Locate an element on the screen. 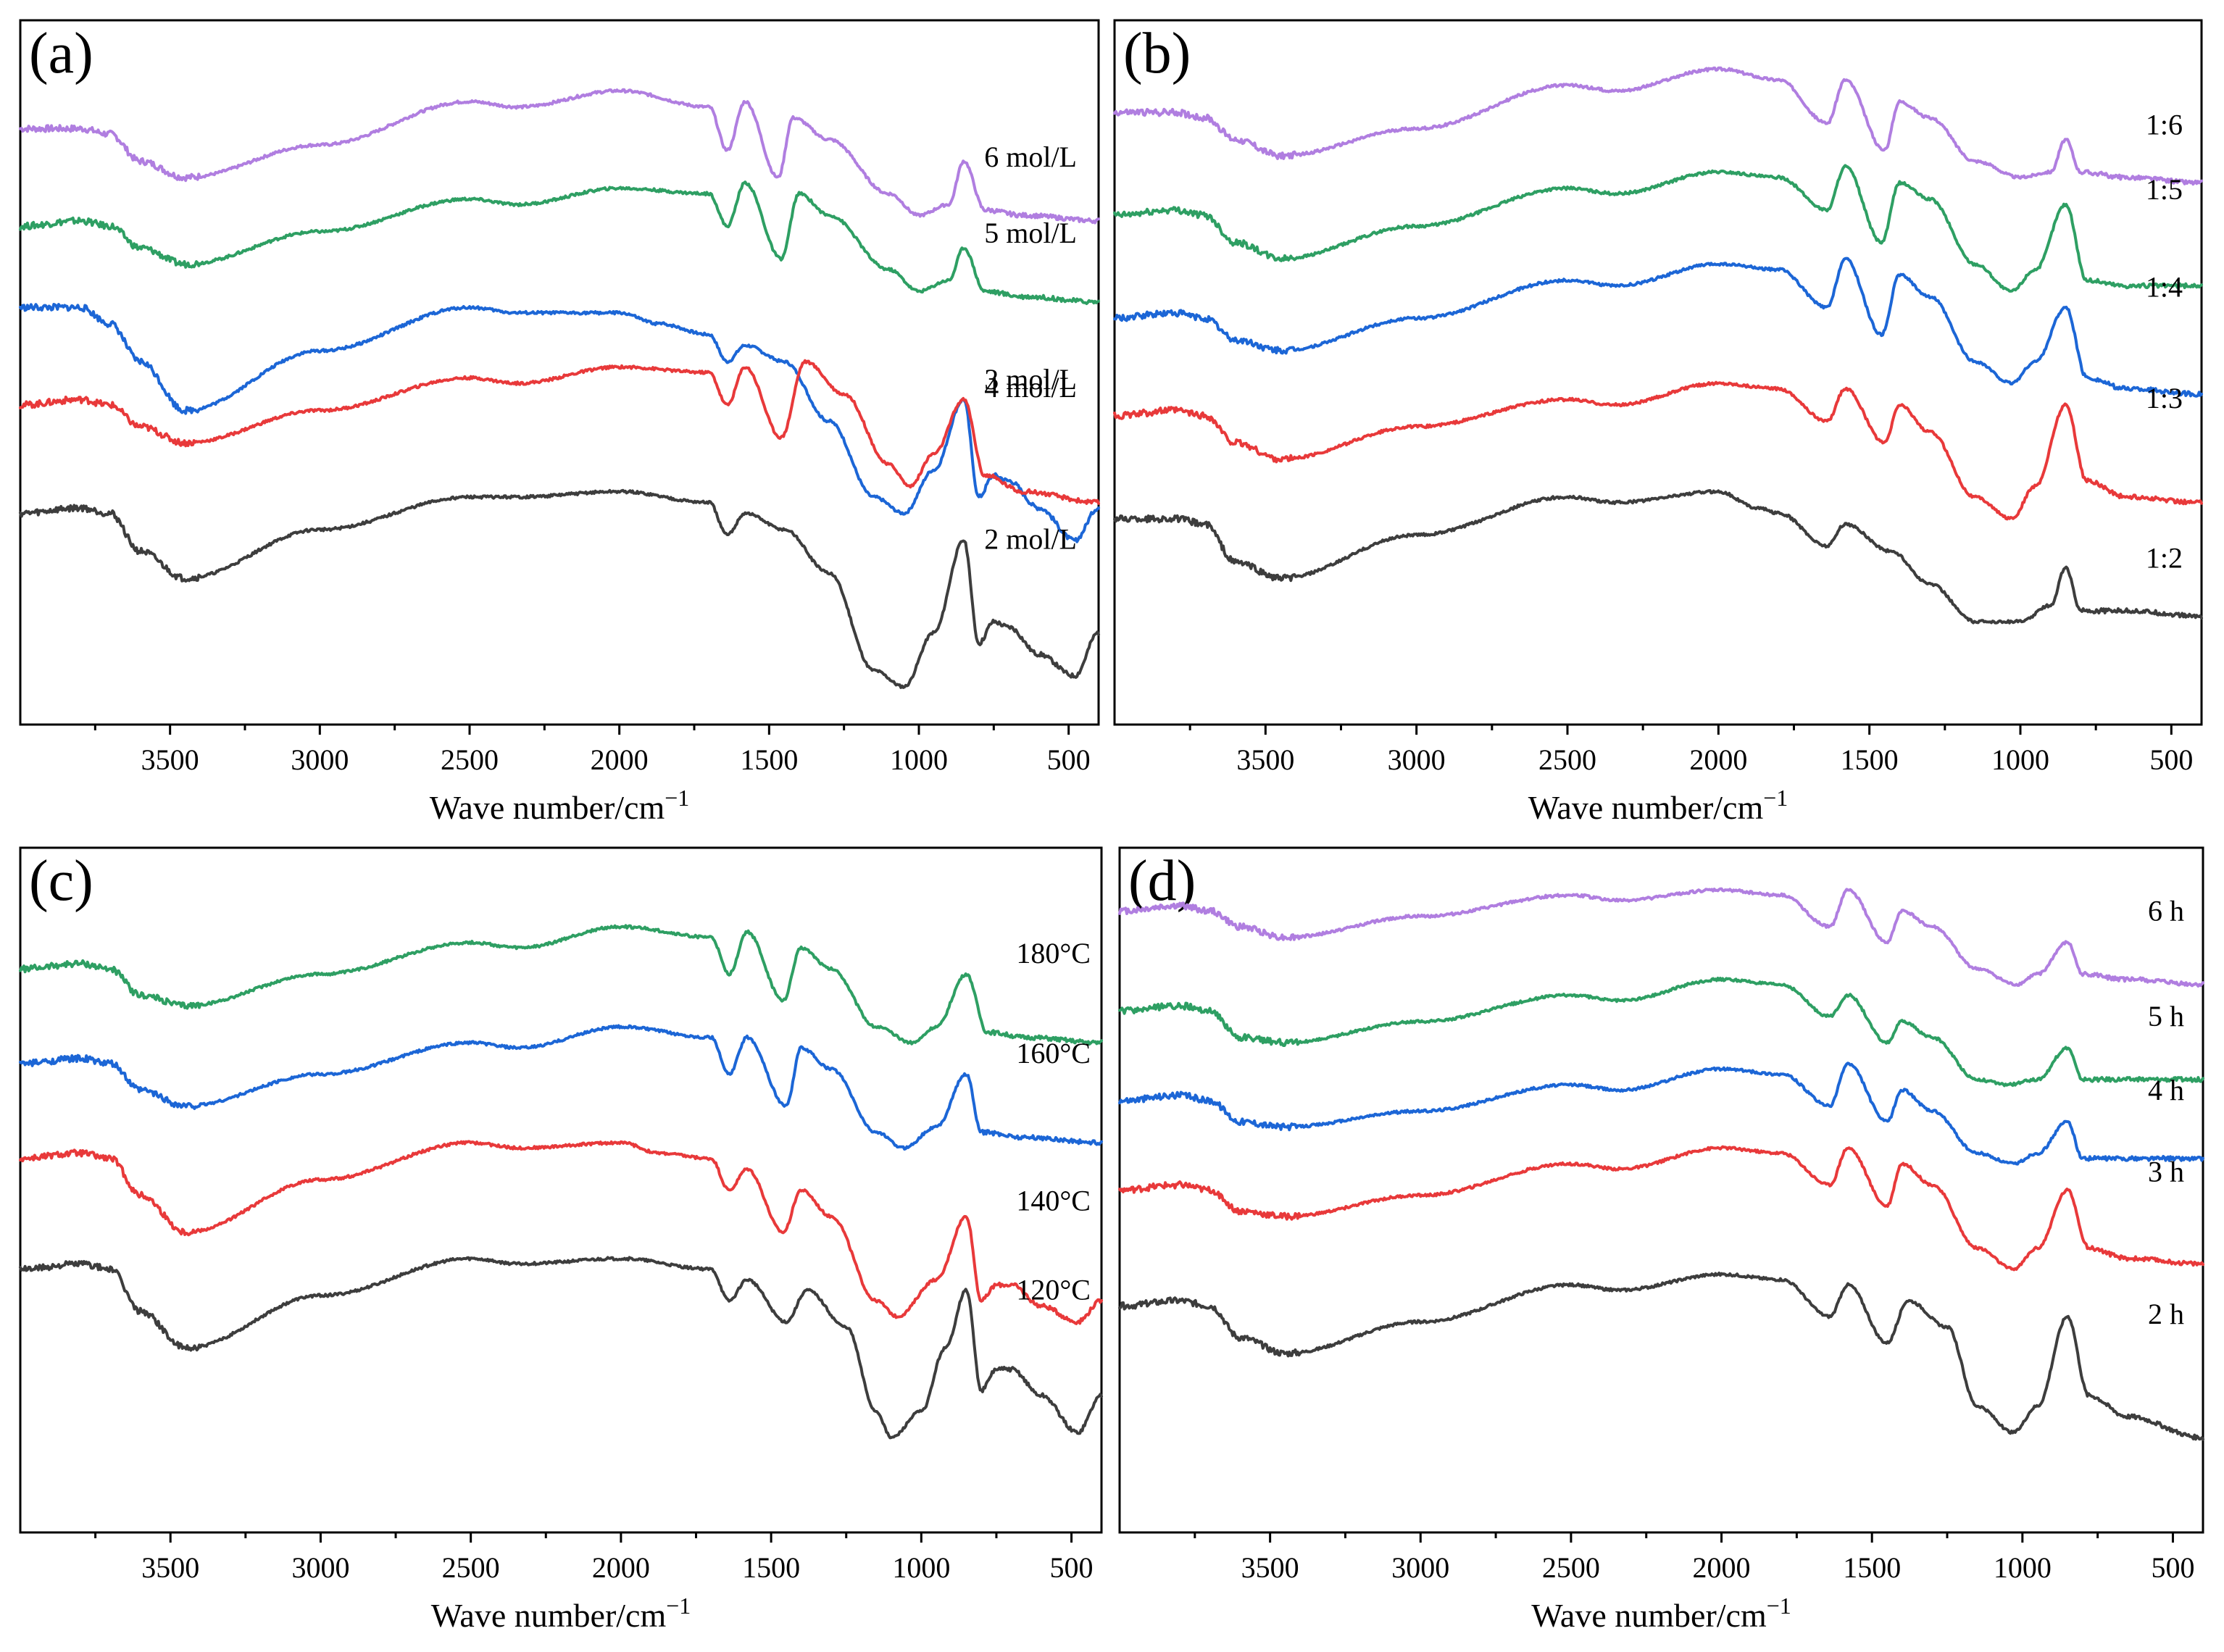 The height and width of the screenshot is (1652, 2224). series-label: 1:5 is located at coordinates (2164, 189).